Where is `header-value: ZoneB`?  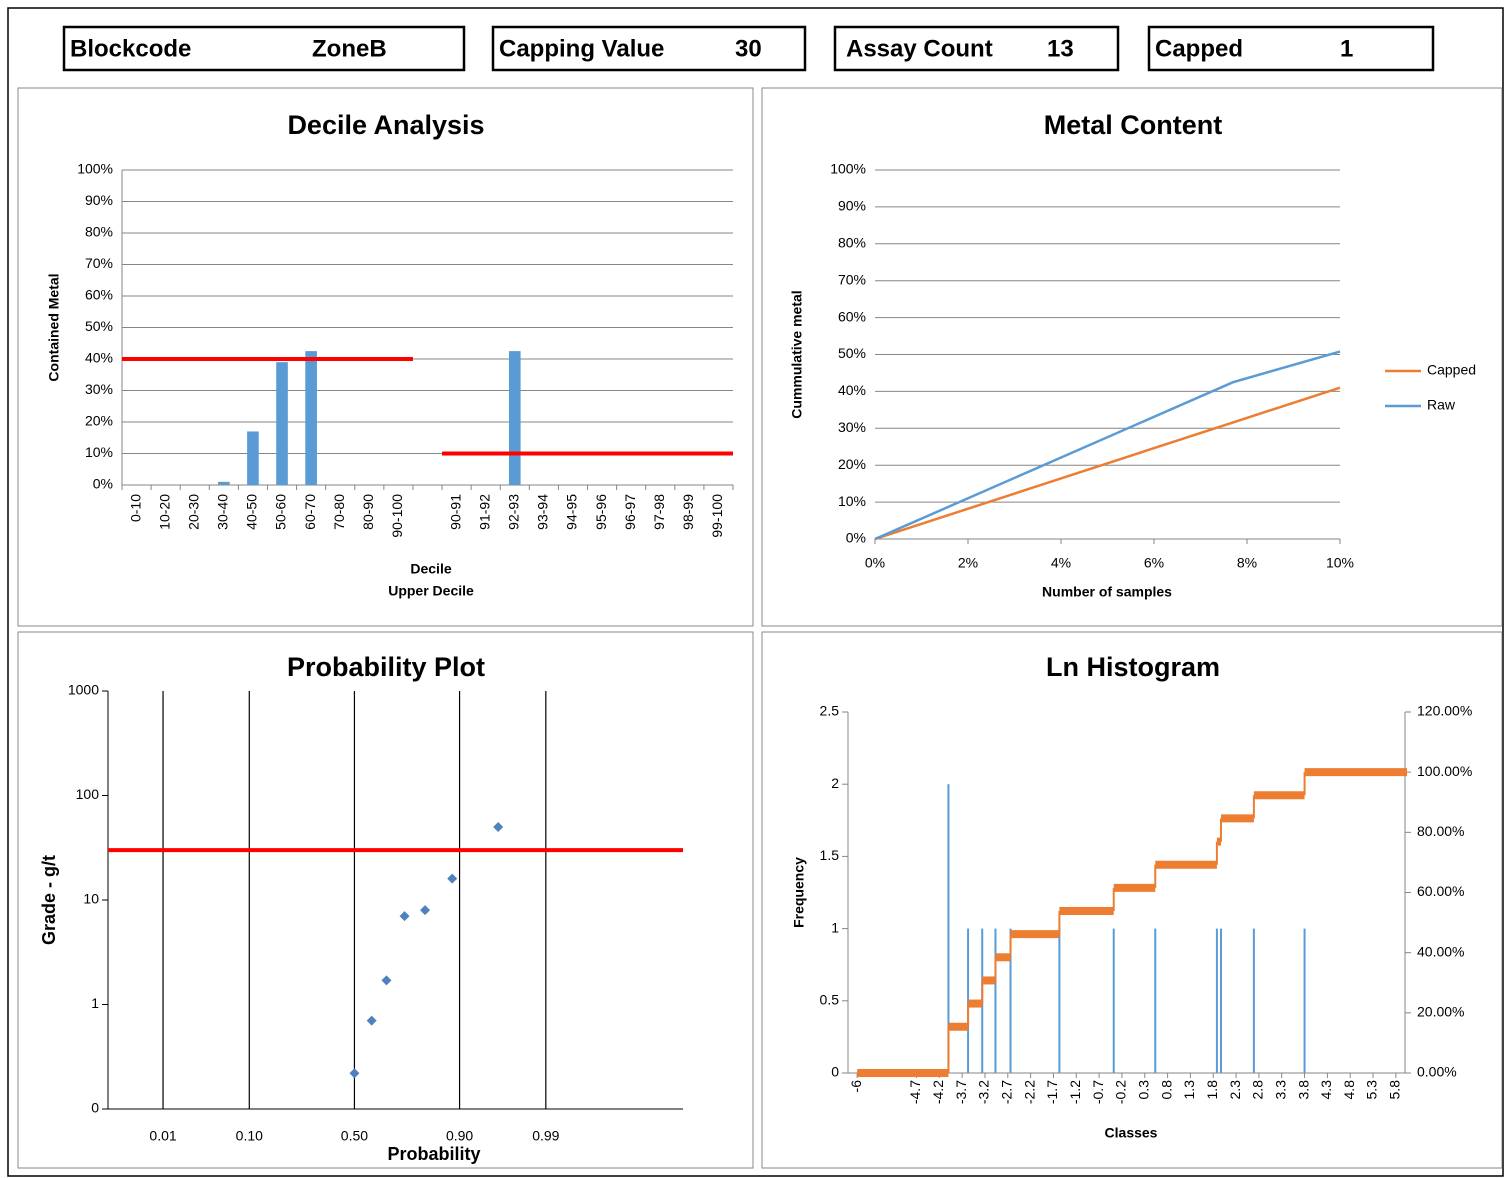
header-value: ZoneB is located at coordinates (349, 48).